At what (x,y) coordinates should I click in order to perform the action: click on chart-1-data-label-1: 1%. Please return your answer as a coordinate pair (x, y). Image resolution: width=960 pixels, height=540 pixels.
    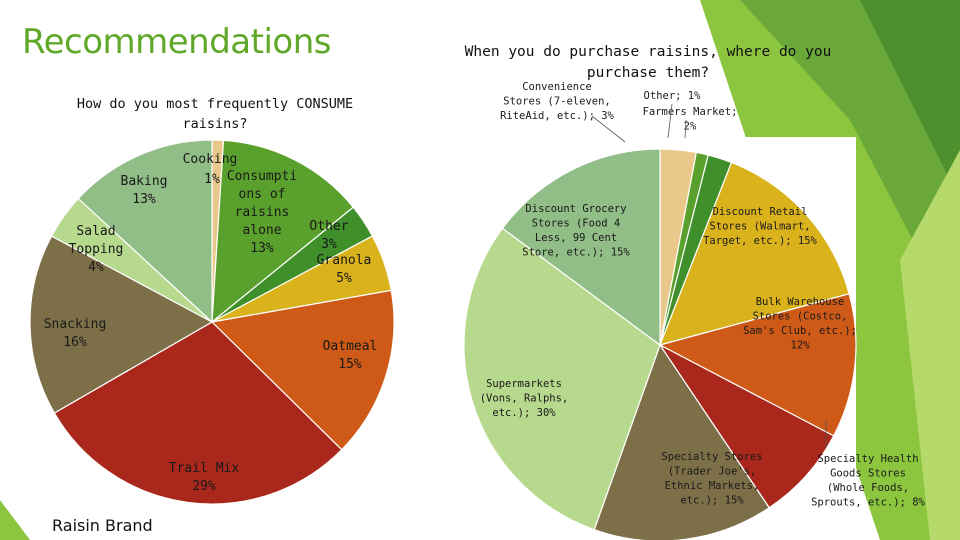
    Looking at the image, I should click on (212, 179).